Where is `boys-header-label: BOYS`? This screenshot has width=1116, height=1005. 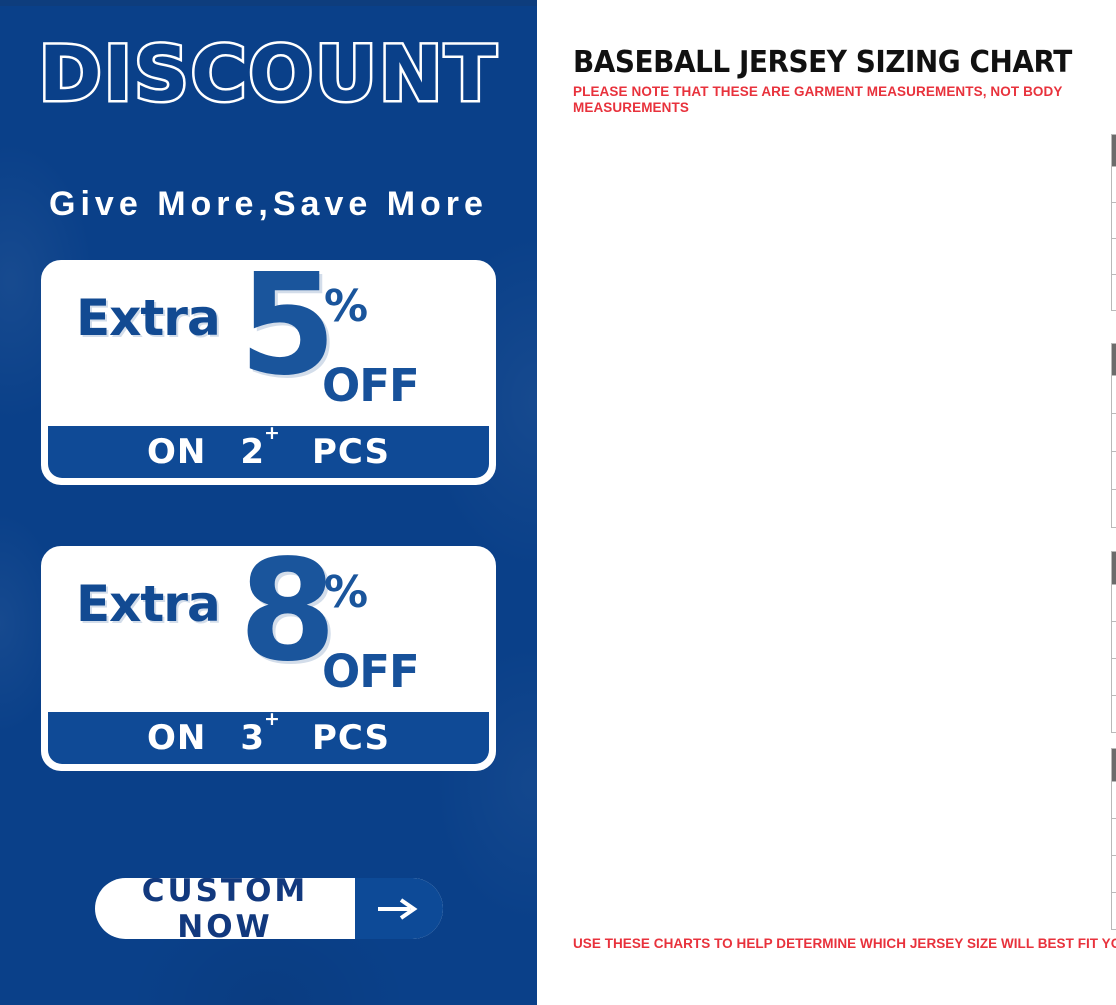 boys-header-label: BOYS is located at coordinates (1113, 568).